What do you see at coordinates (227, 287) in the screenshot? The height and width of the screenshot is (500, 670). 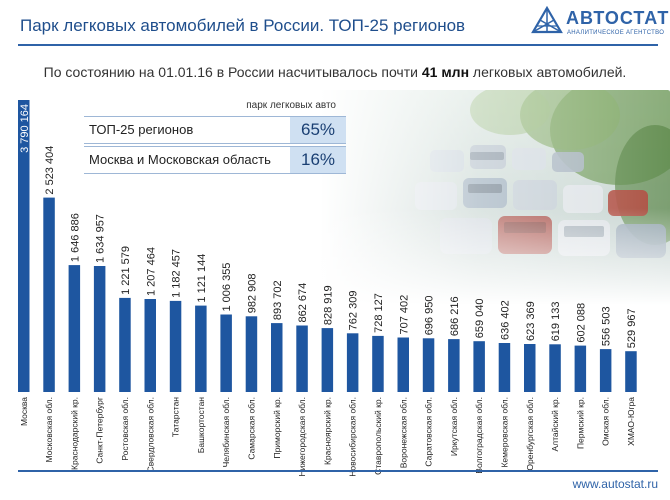 I see `bar-value-label: 1 006 355` at bounding box center [227, 287].